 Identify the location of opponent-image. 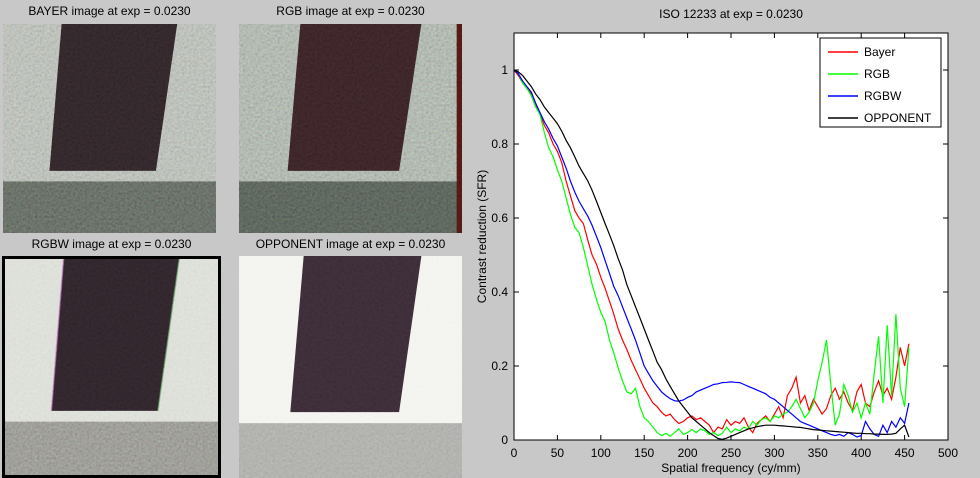
(350, 367).